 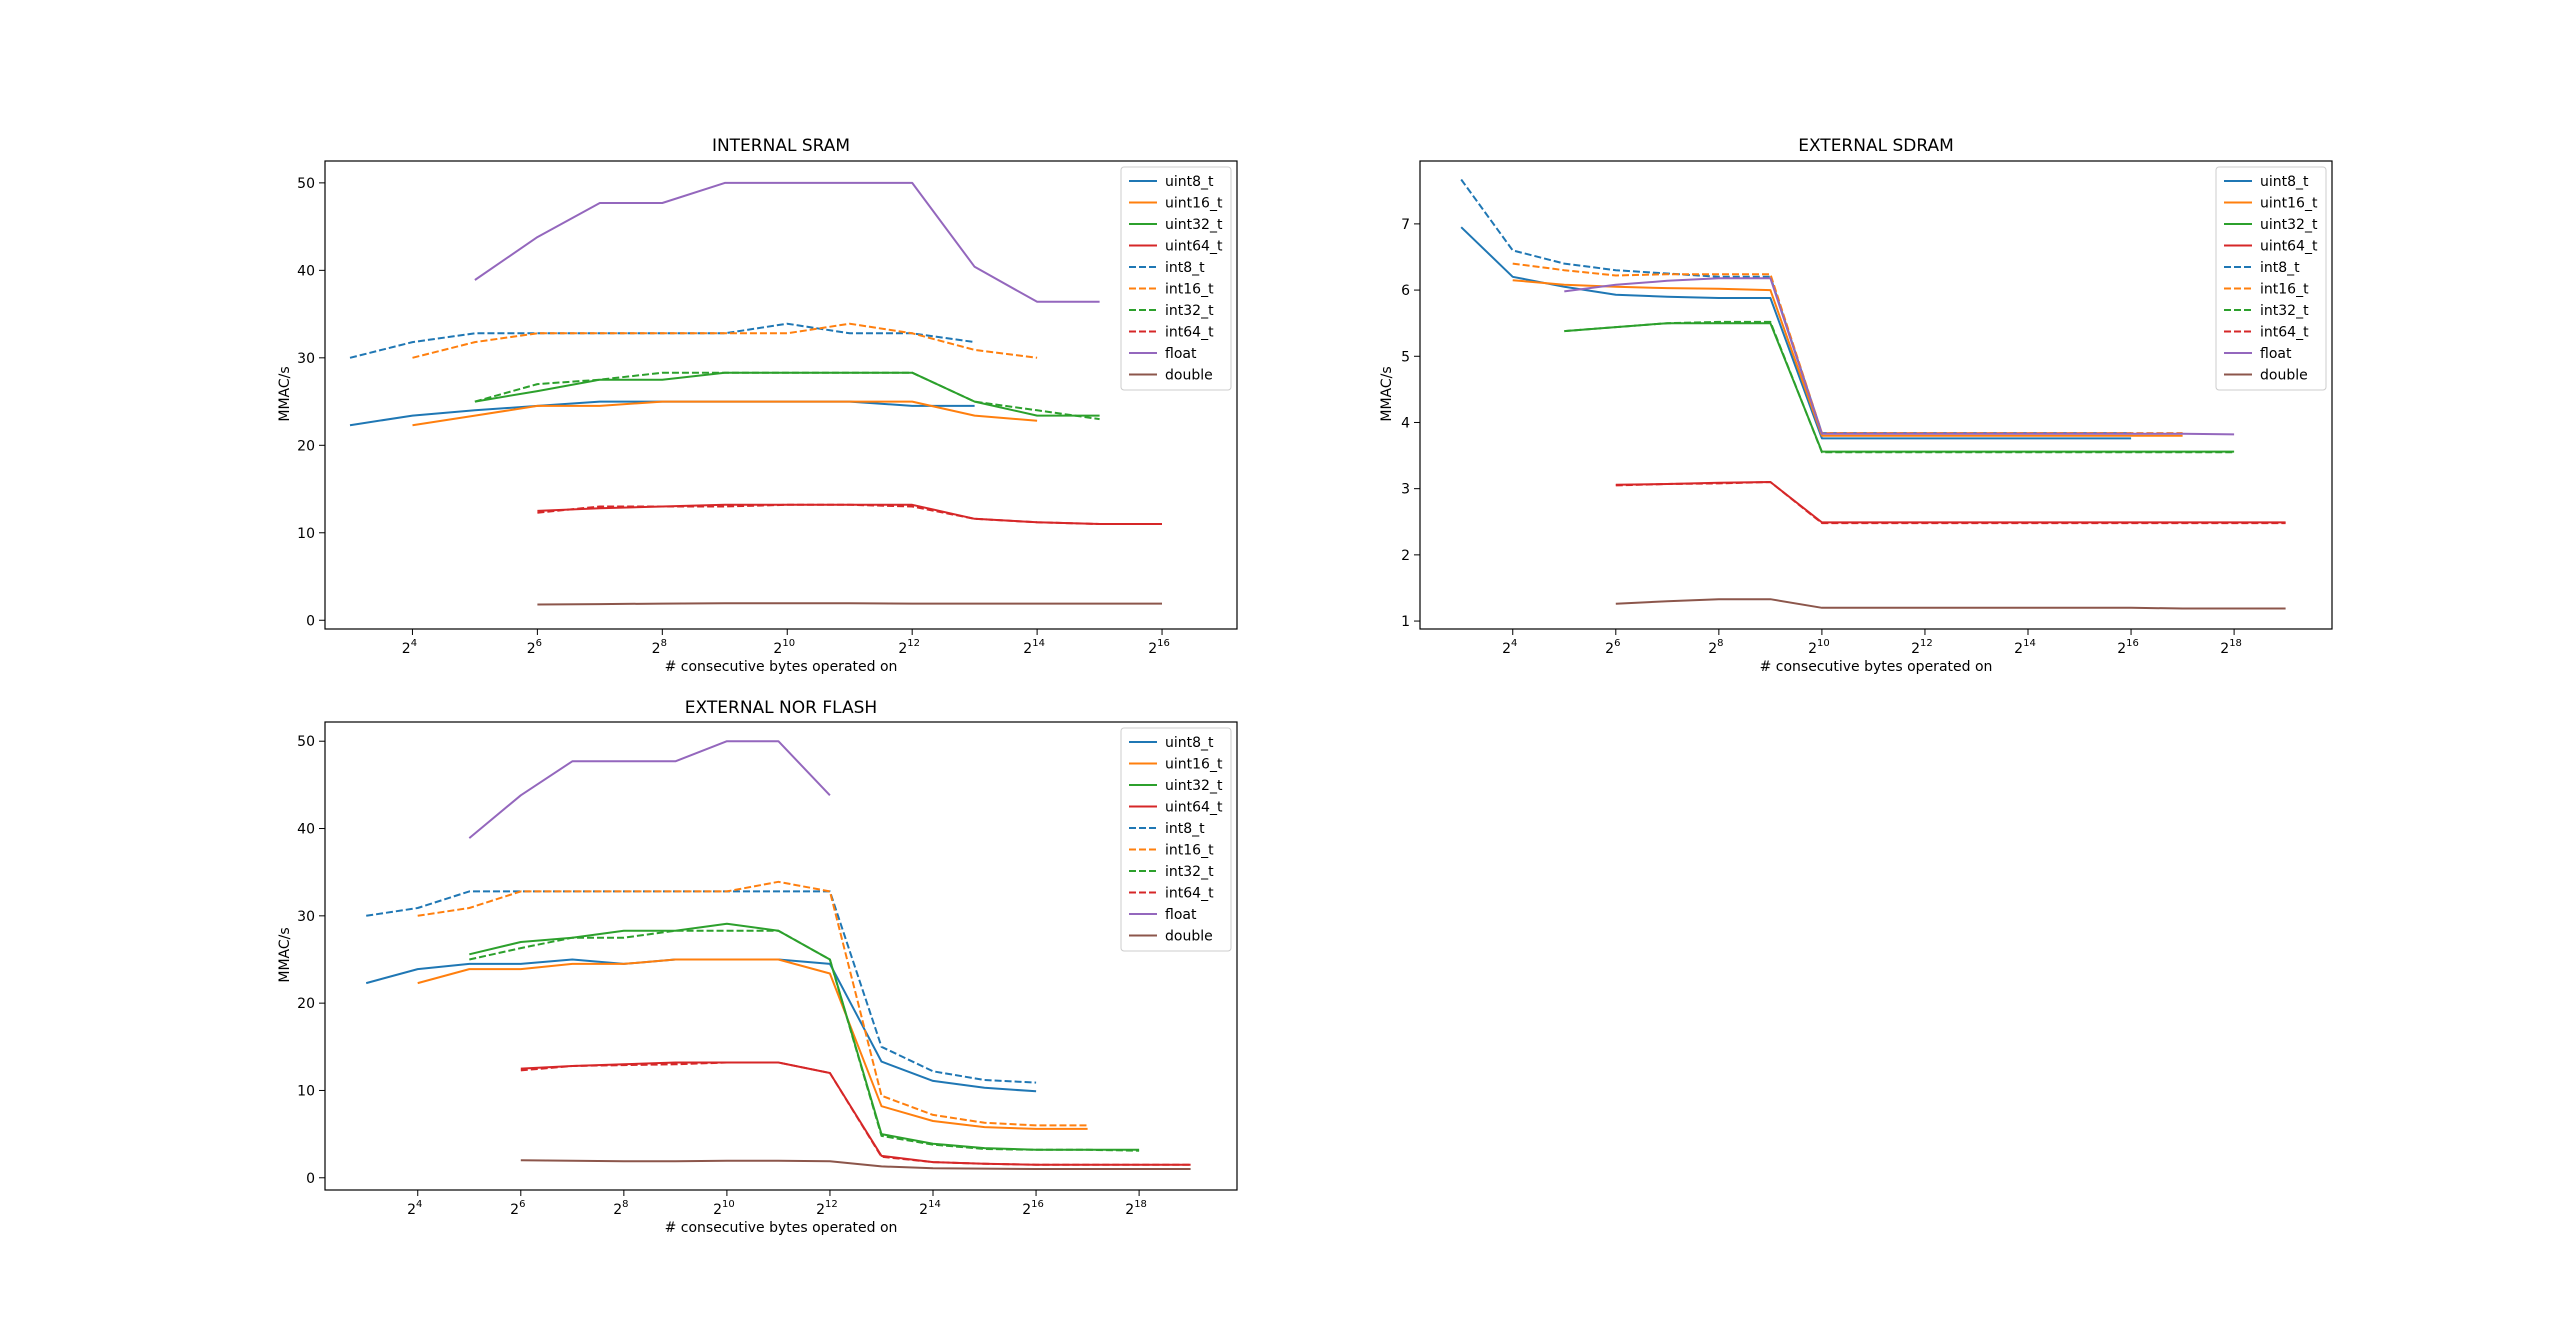 I want to click on y-tick-label: 5, so click(x=1405, y=357).